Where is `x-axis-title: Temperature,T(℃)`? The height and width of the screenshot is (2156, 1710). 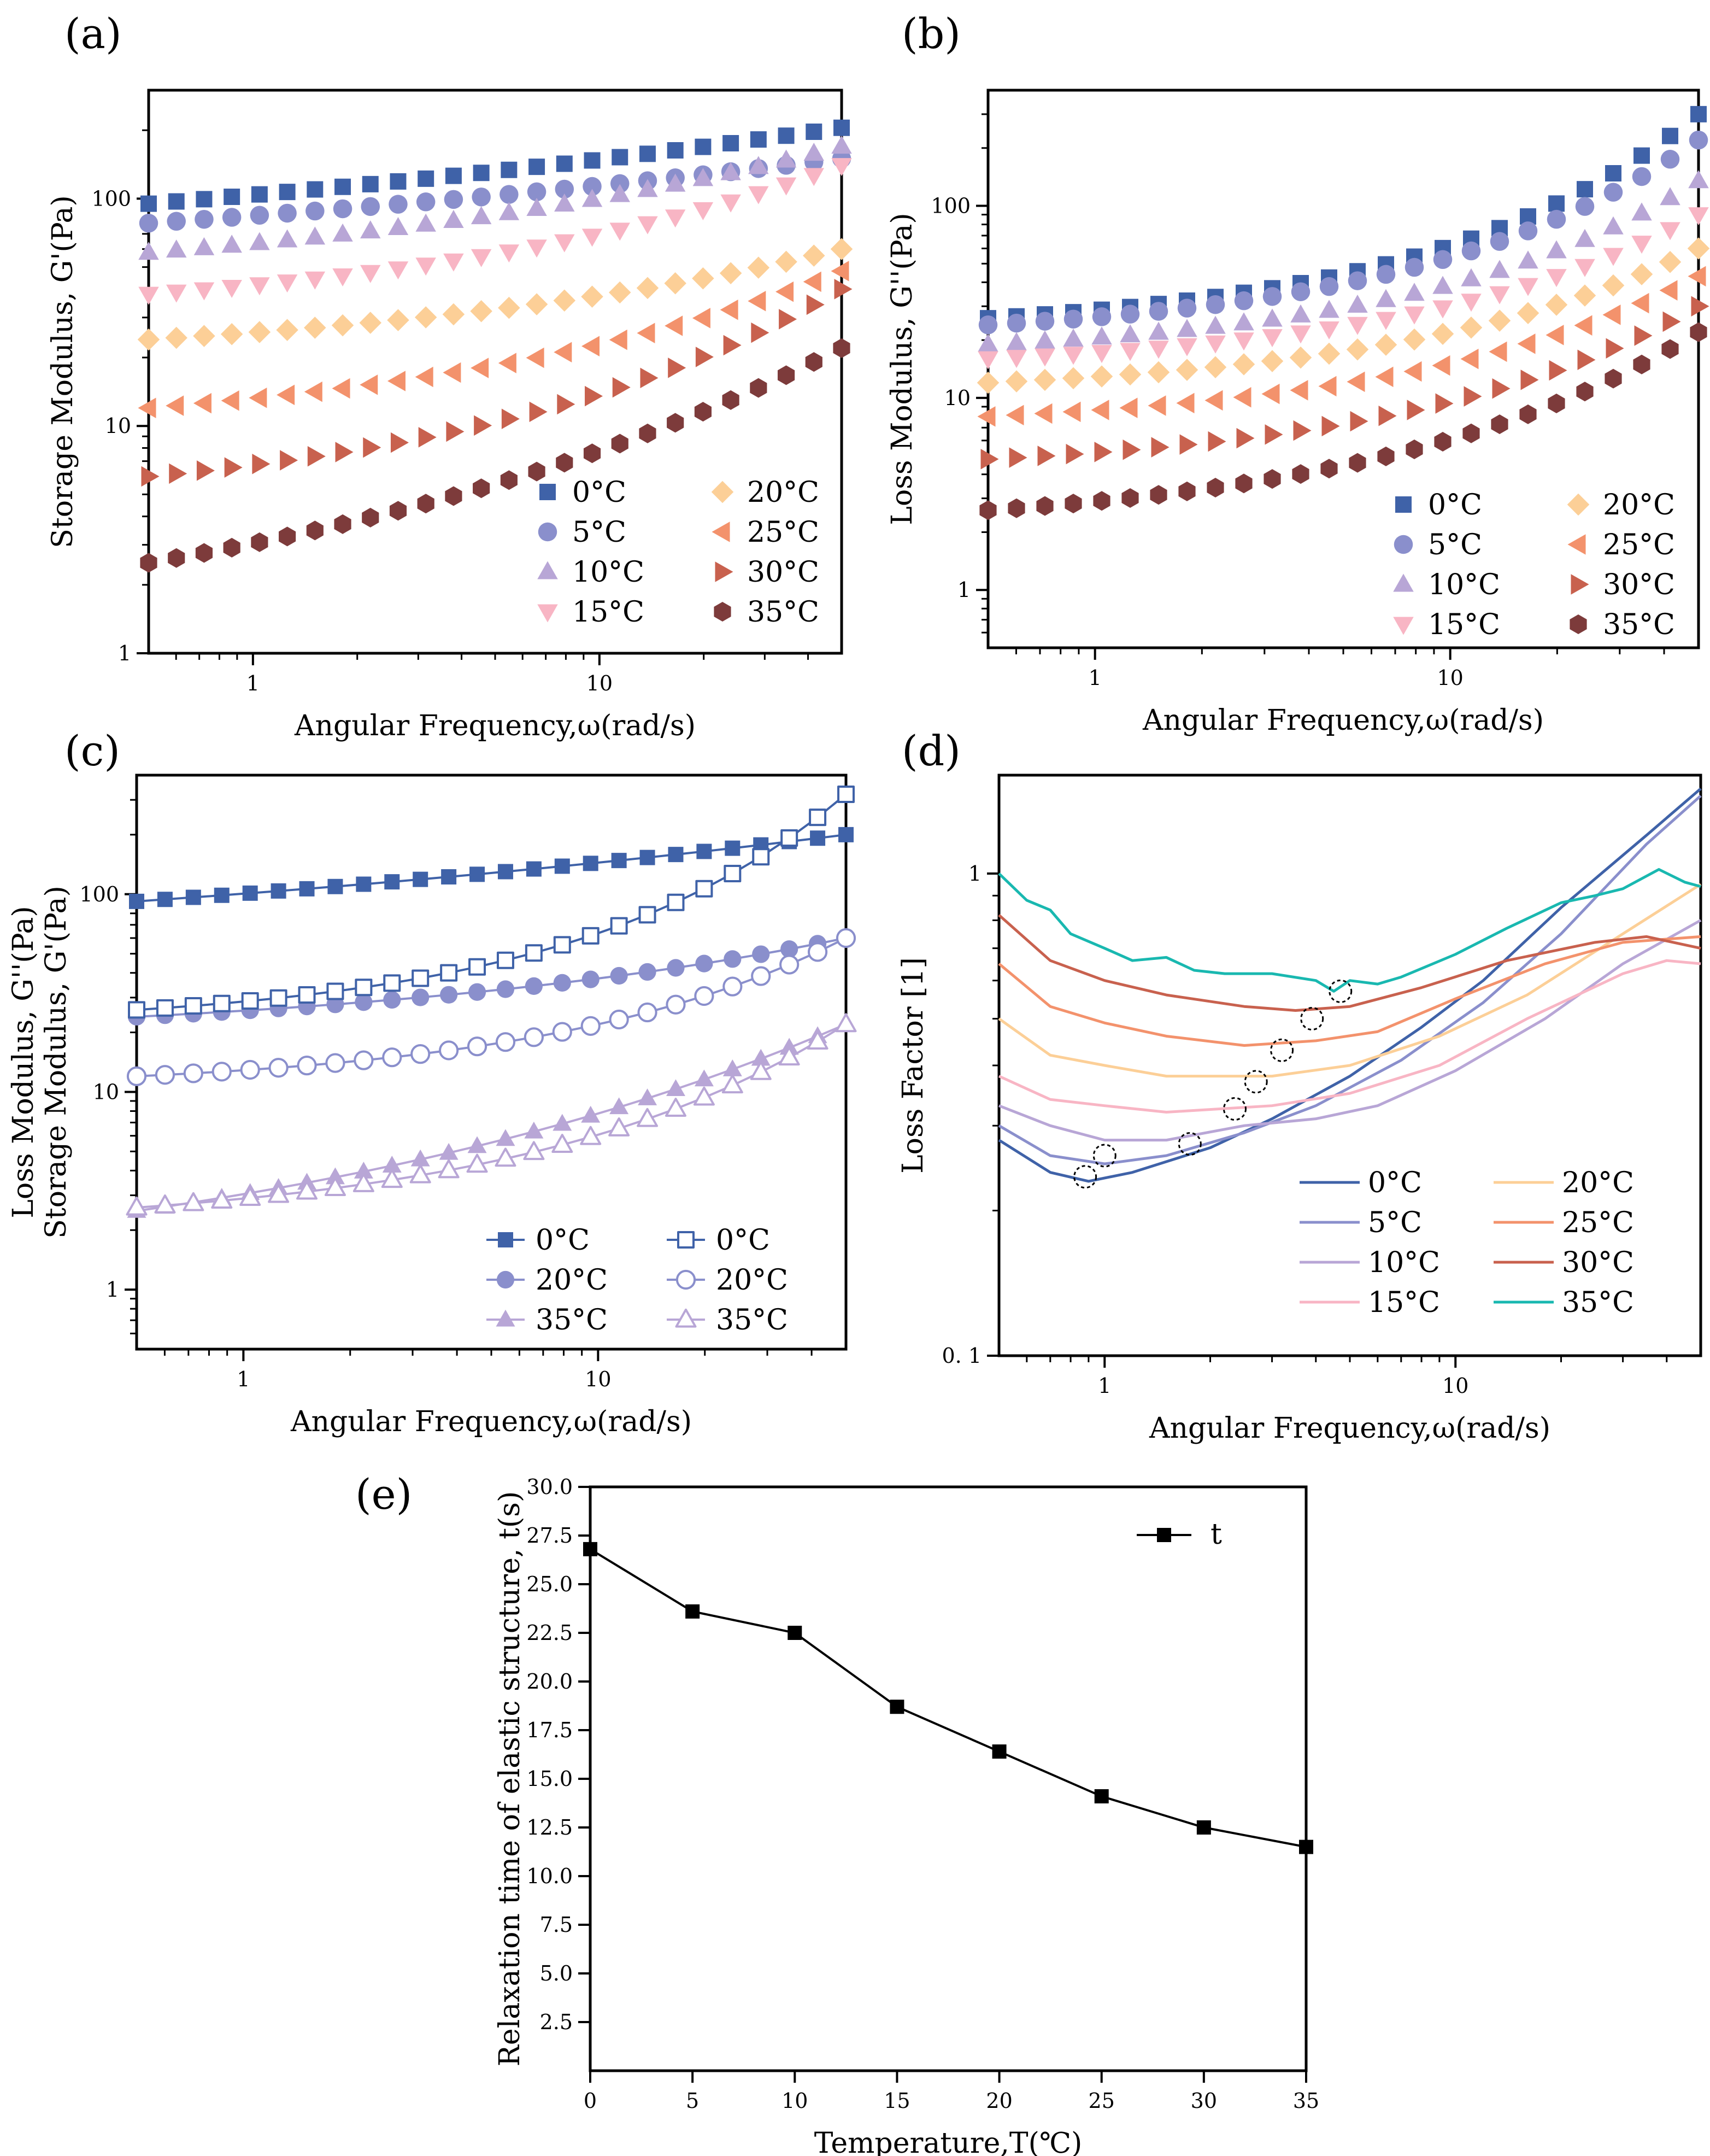 x-axis-title: Temperature,T(℃) is located at coordinates (948, 2141).